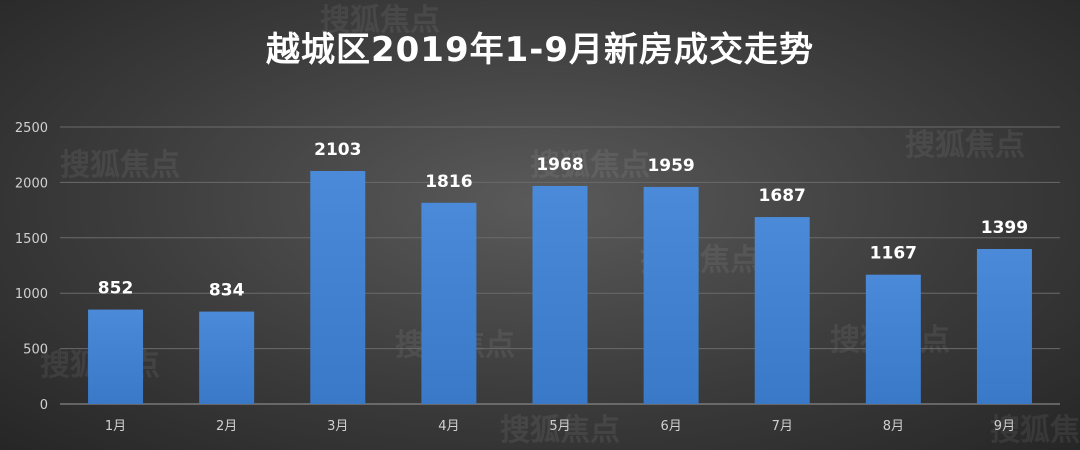 This screenshot has width=1080, height=450. What do you see at coordinates (31, 267) in the screenshot?
I see `y-axis-ticks: 0 500 1000 1500 2000 2500` at bounding box center [31, 267].